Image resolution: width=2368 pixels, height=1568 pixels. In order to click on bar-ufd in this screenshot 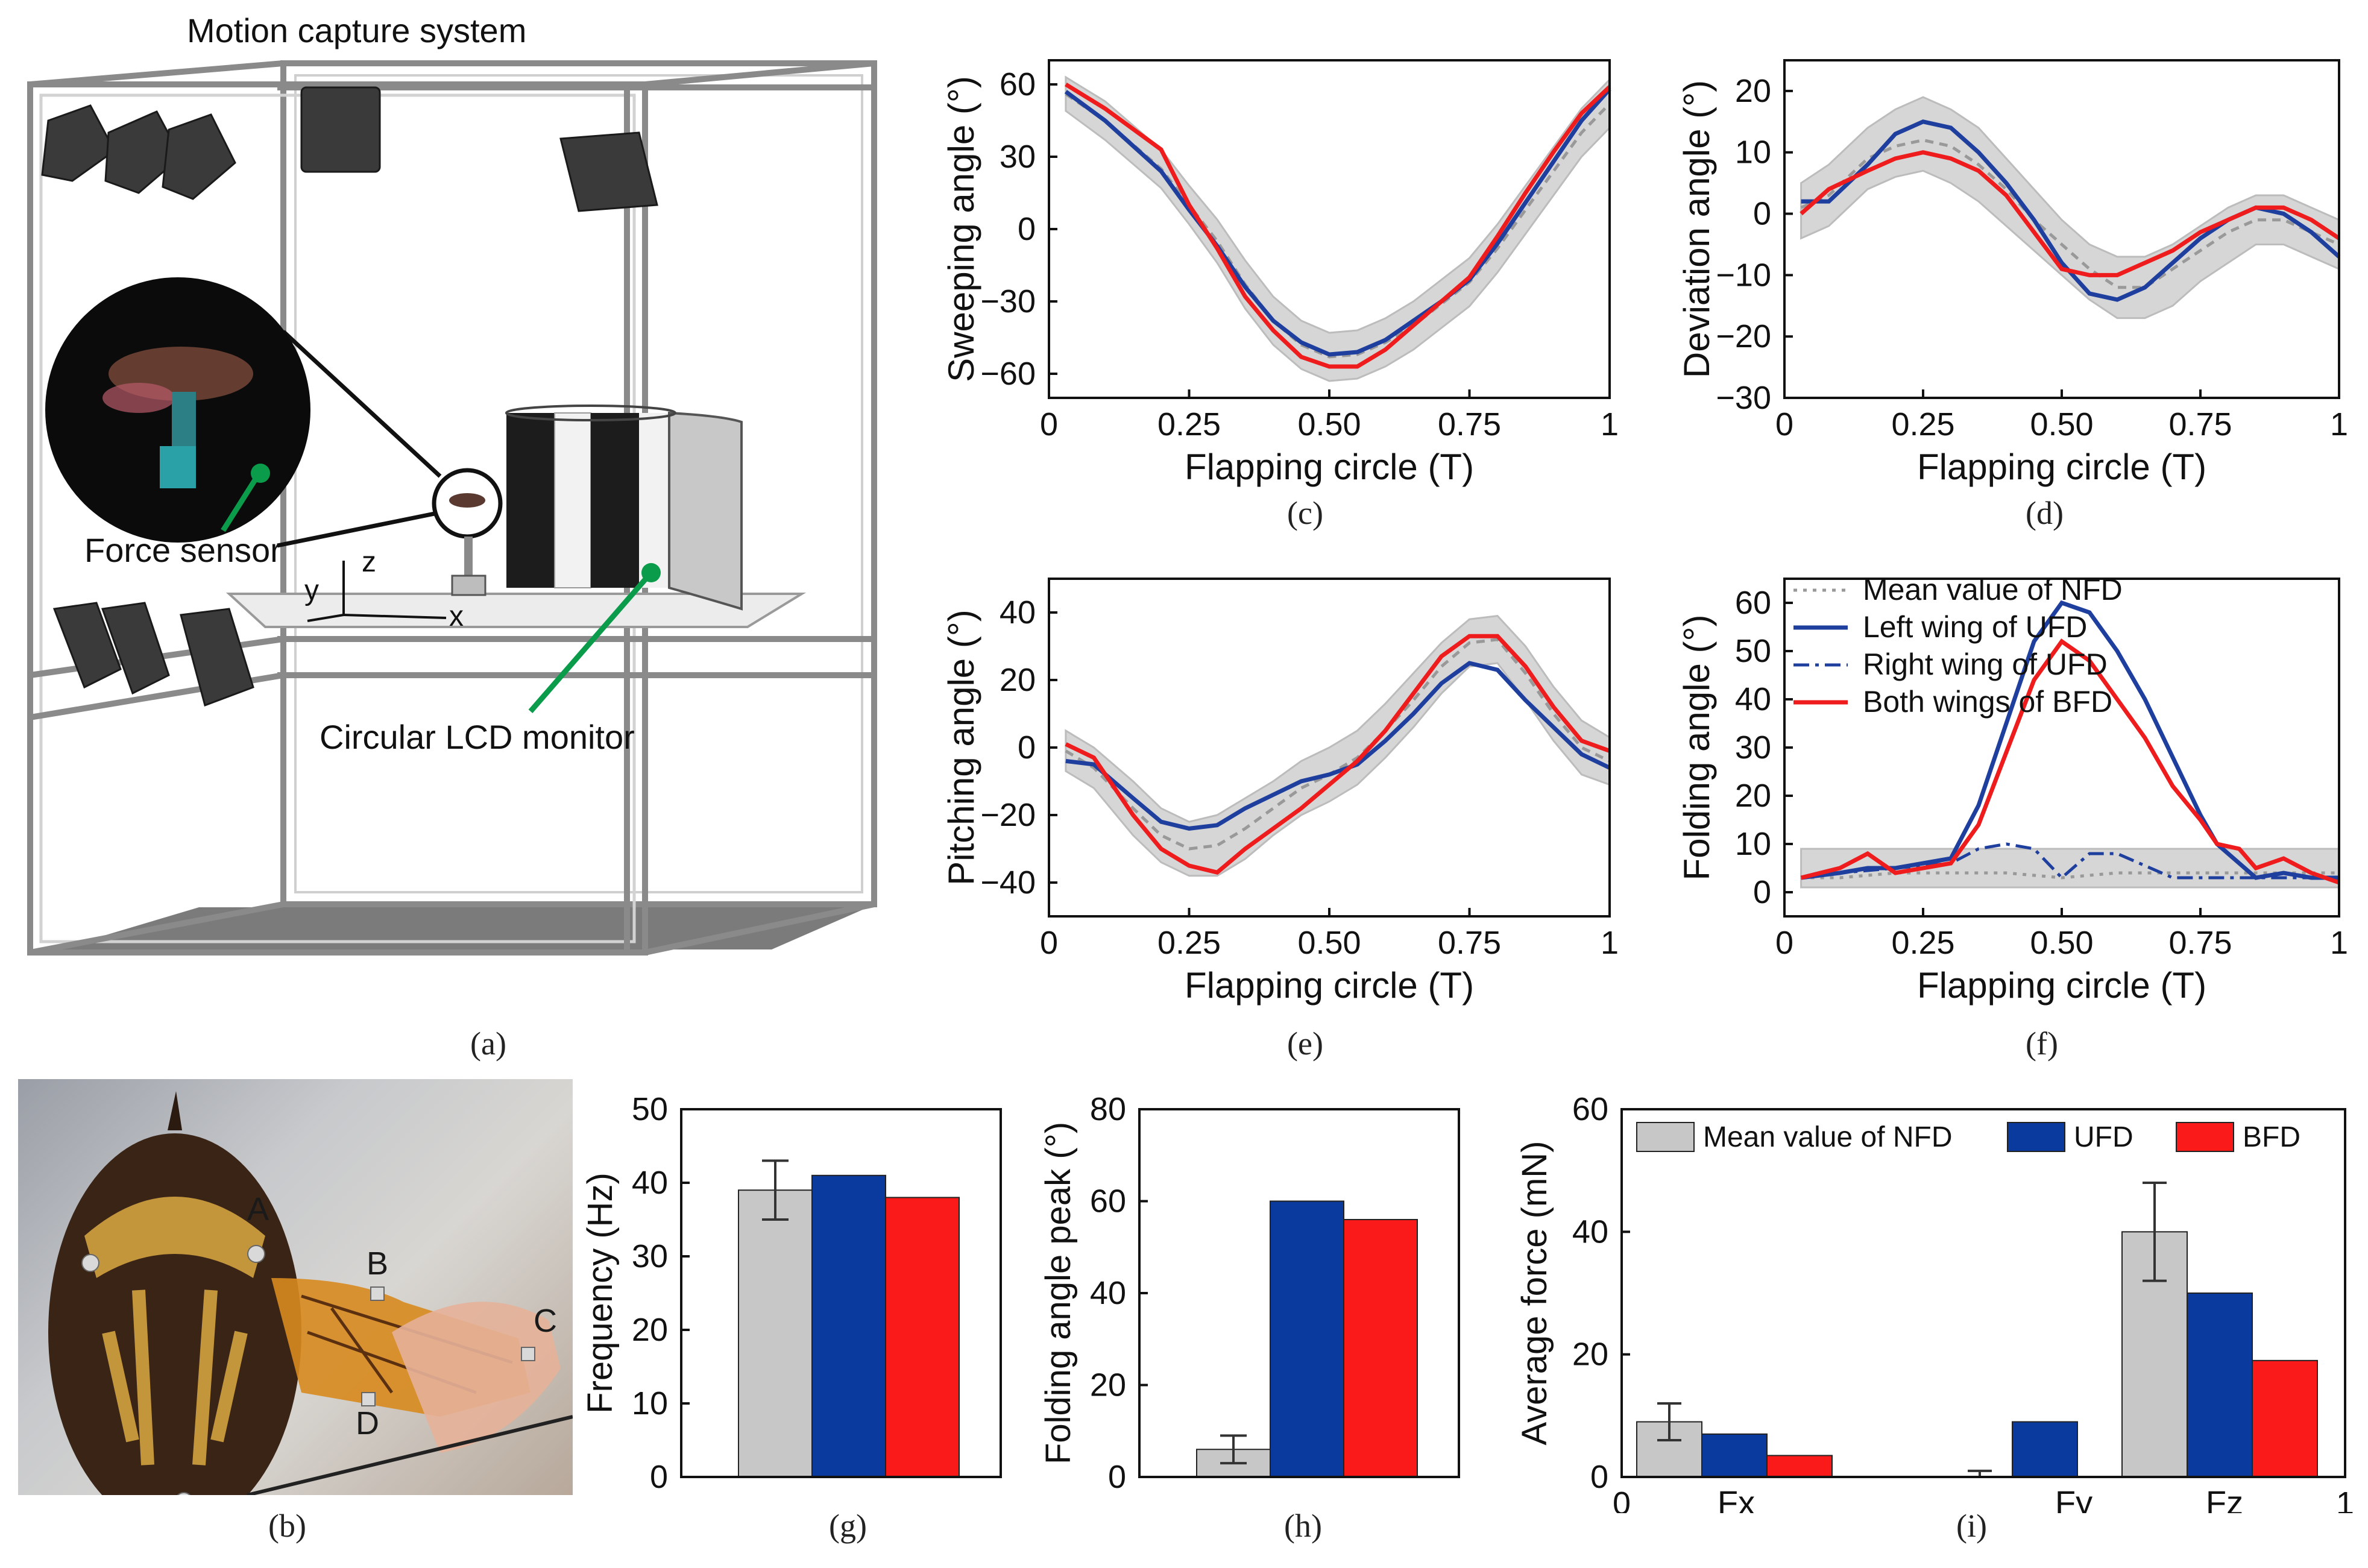, I will do `click(1307, 1339)`.